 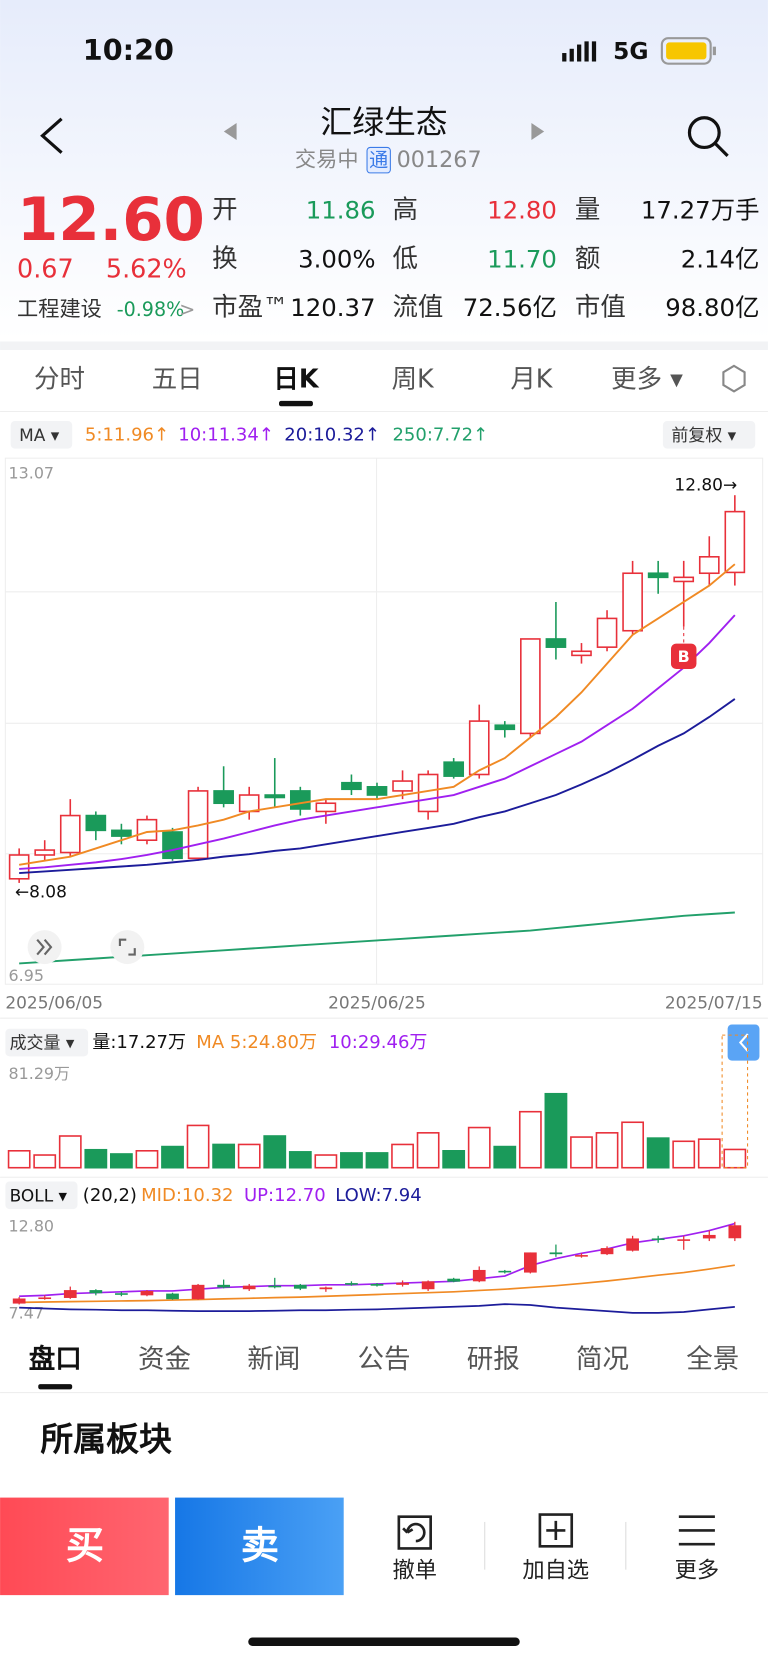 I want to click on boll-low: LOW:7.94, so click(x=378, y=1195).